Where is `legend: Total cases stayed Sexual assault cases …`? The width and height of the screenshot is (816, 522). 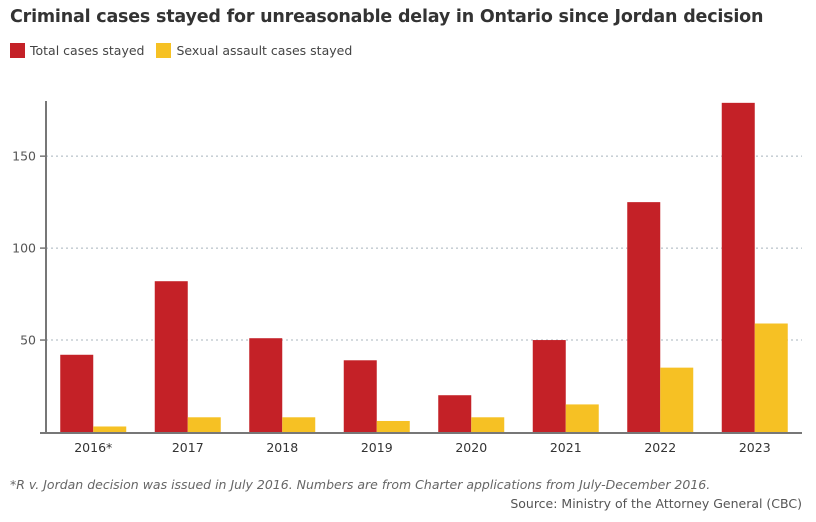
legend: Total cases stayed Sexual assault cases … is located at coordinates (187, 50).